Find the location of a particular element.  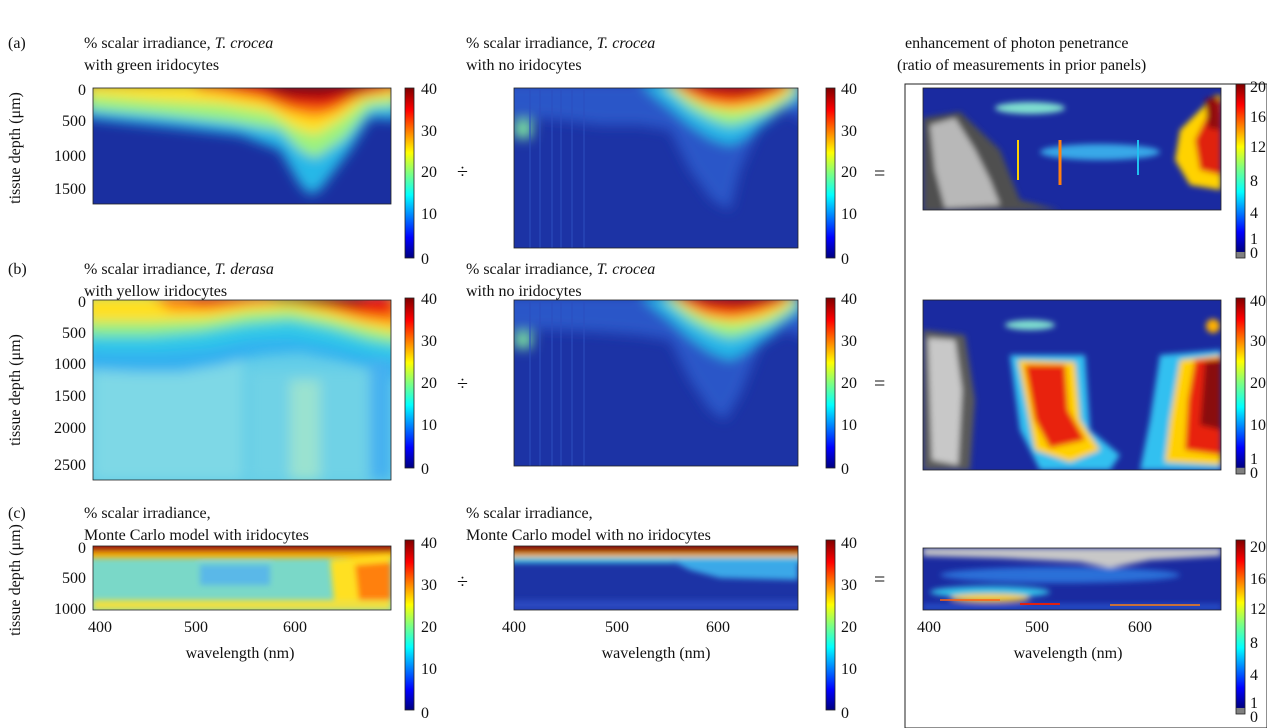

panel-c1-ytick-1000: 1000 is located at coordinates (70, 609).